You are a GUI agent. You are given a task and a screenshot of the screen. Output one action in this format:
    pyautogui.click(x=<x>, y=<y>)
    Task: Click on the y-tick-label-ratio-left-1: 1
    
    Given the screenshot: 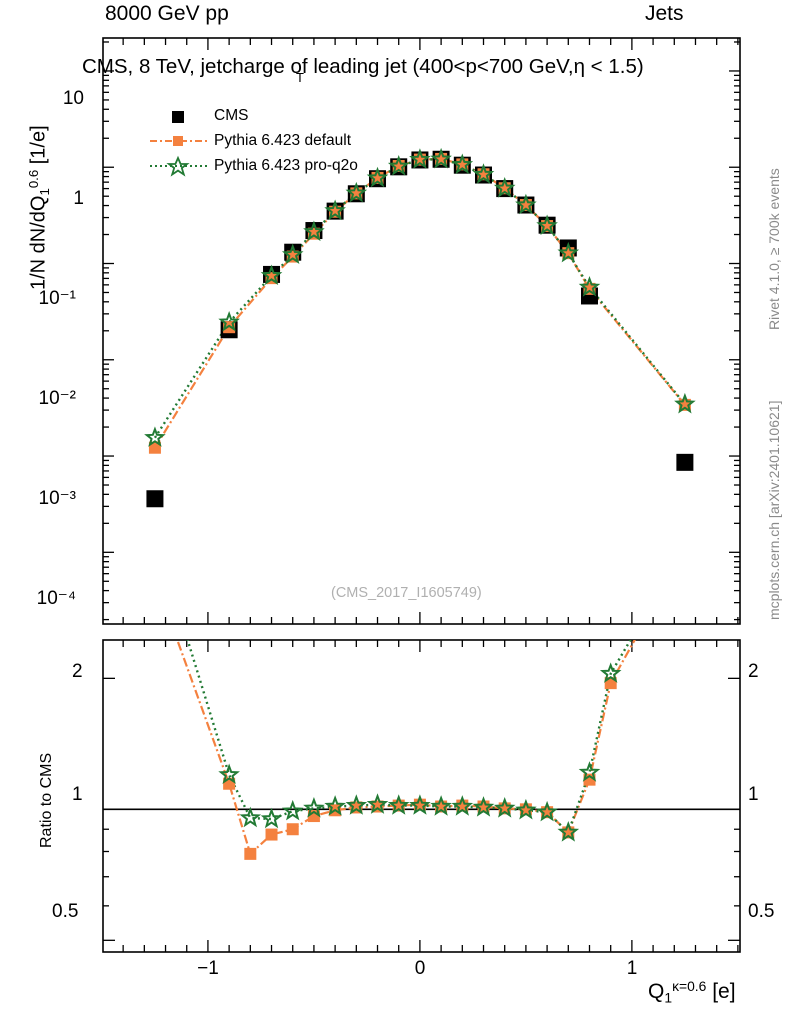 What is the action you would take?
    pyautogui.click(x=77, y=794)
    